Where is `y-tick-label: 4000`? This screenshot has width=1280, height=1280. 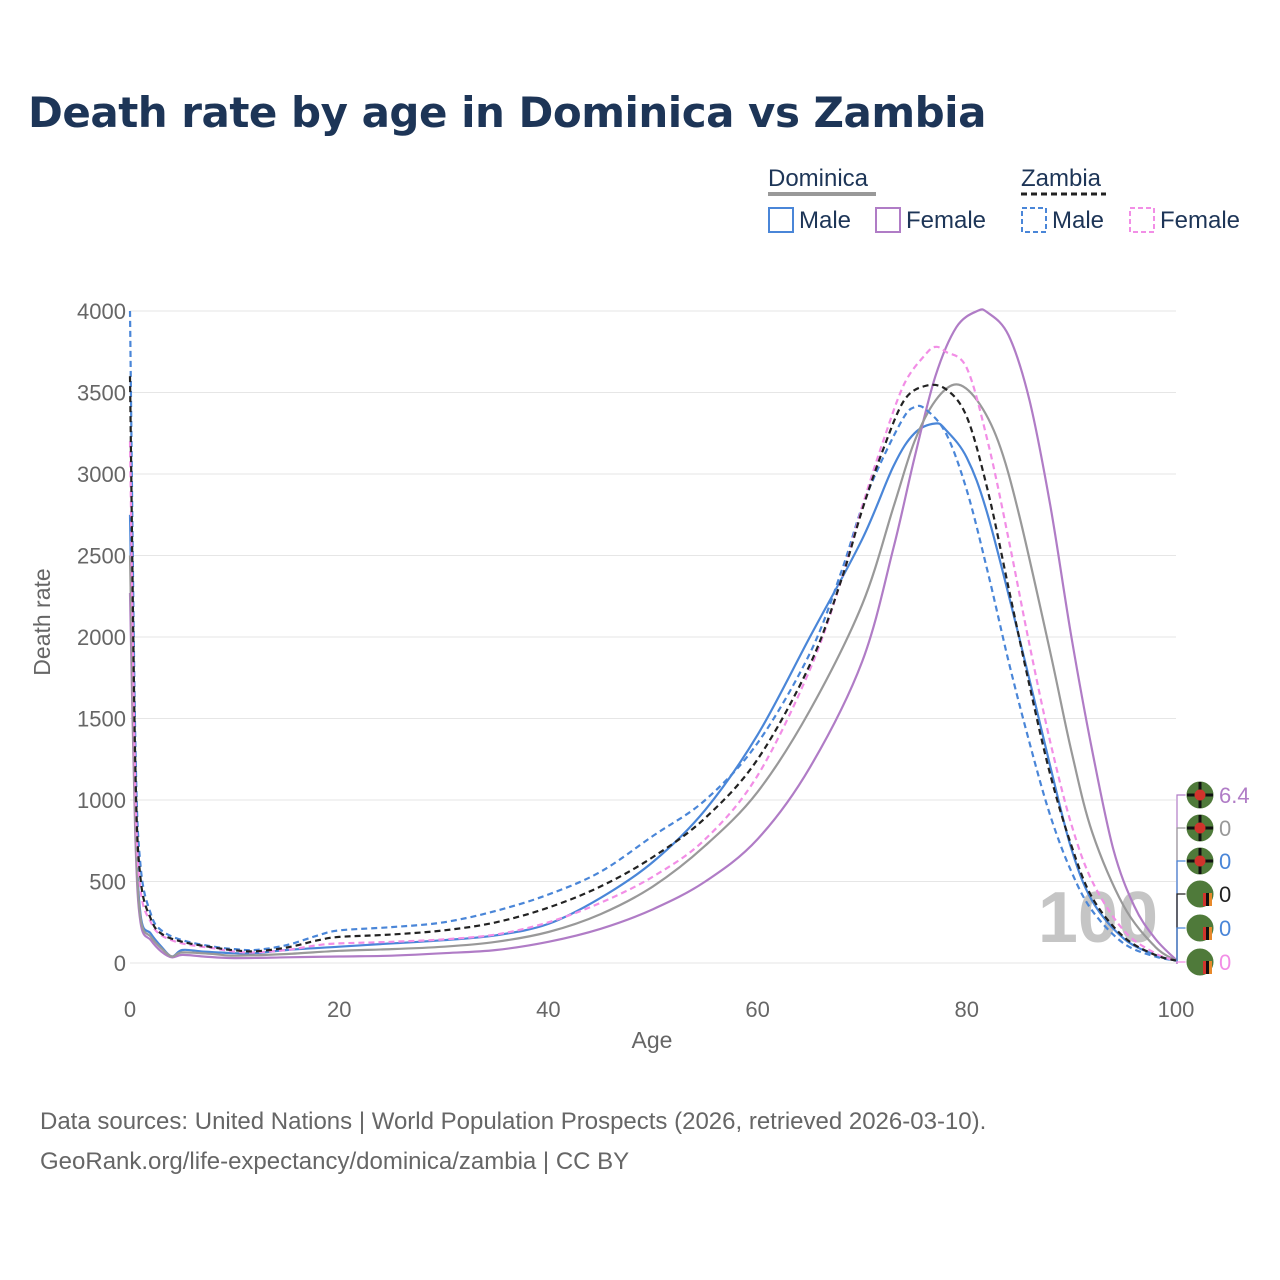 y-tick-label: 4000 is located at coordinates (101, 311).